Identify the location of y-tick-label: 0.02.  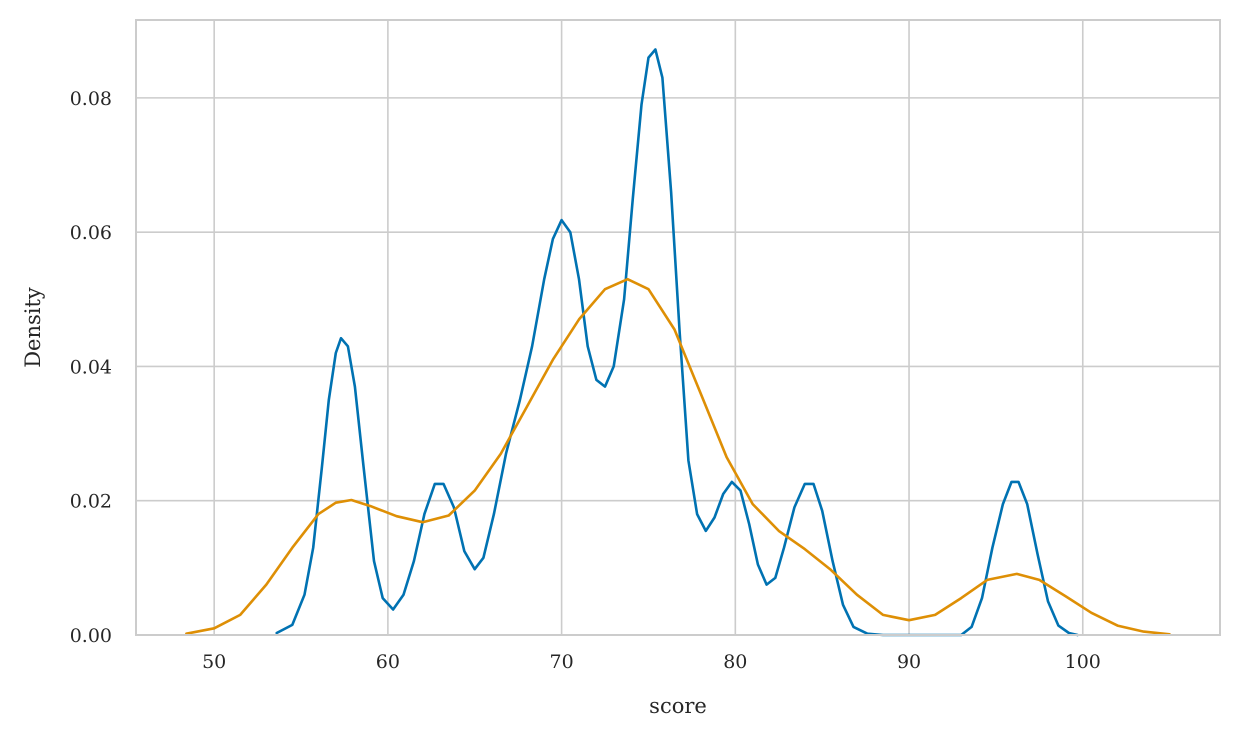
(91, 502).